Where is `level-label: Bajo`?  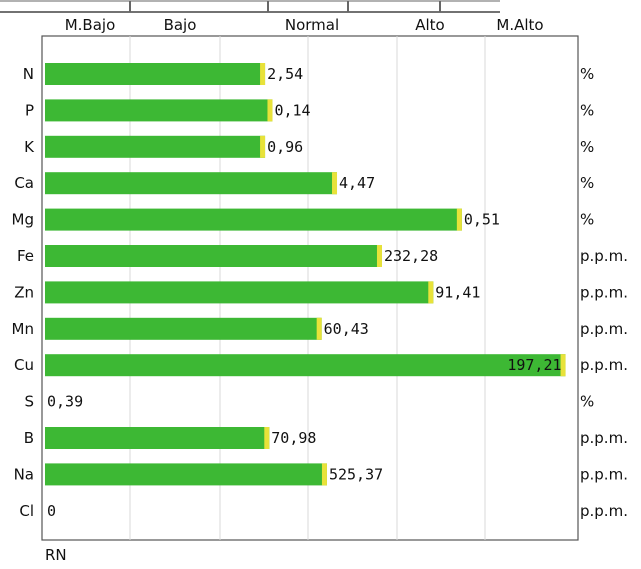
level-label: Bajo is located at coordinates (180, 25).